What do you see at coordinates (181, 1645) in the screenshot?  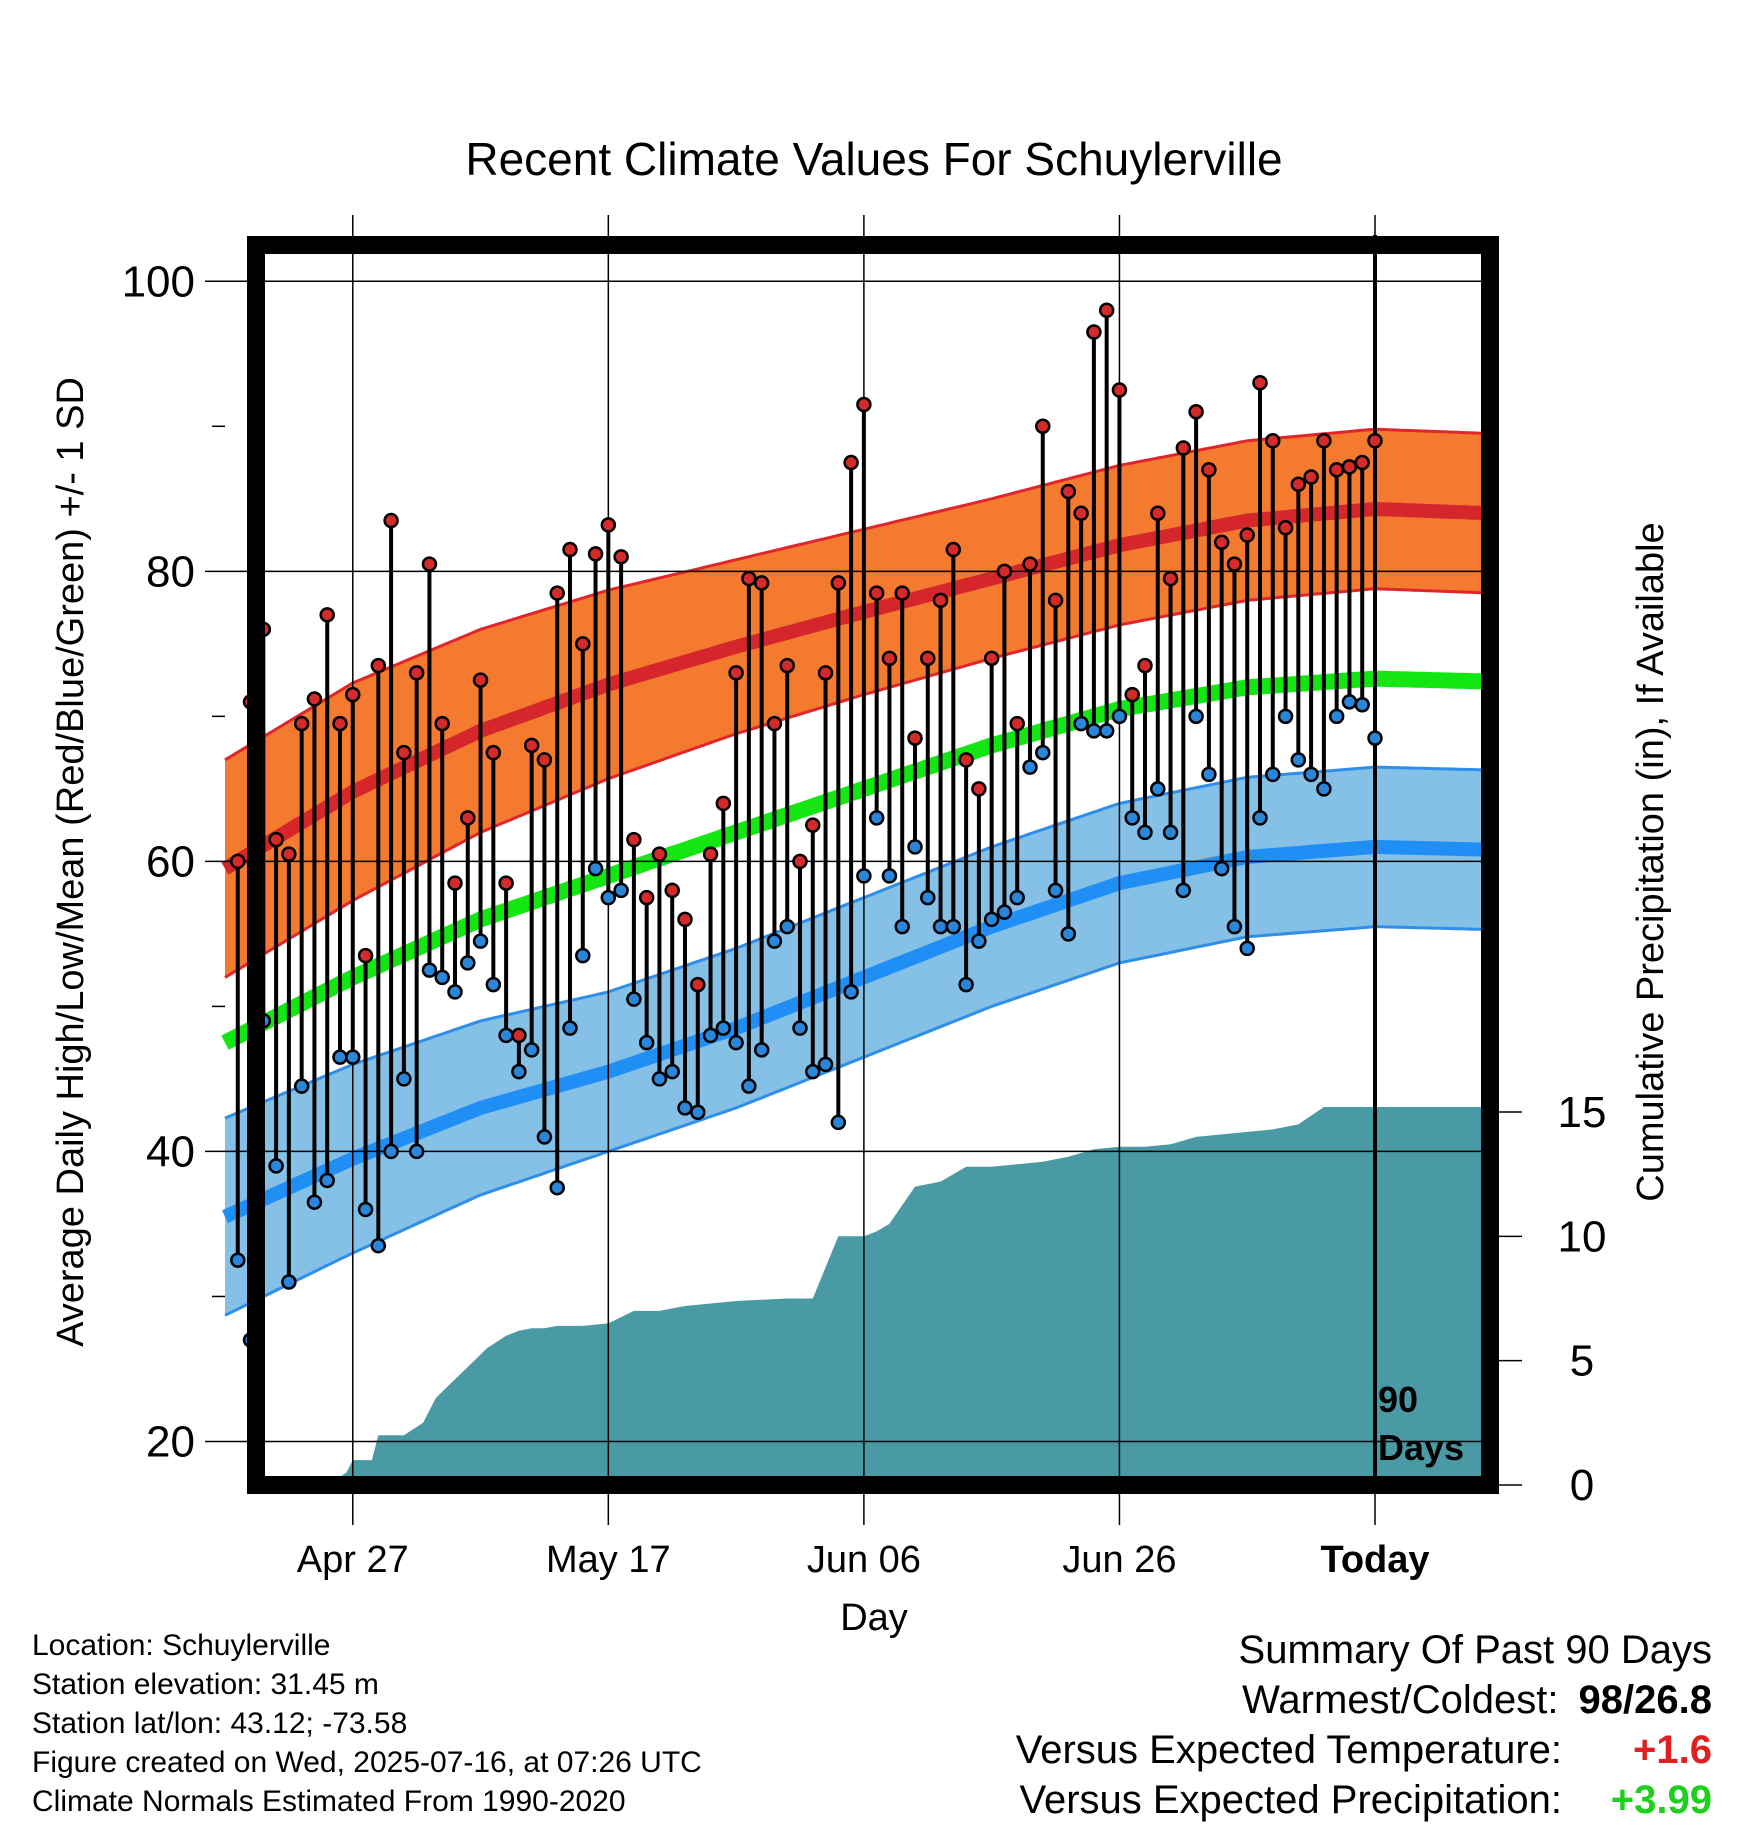 I see `location-text: Location: Schuylerville` at bounding box center [181, 1645].